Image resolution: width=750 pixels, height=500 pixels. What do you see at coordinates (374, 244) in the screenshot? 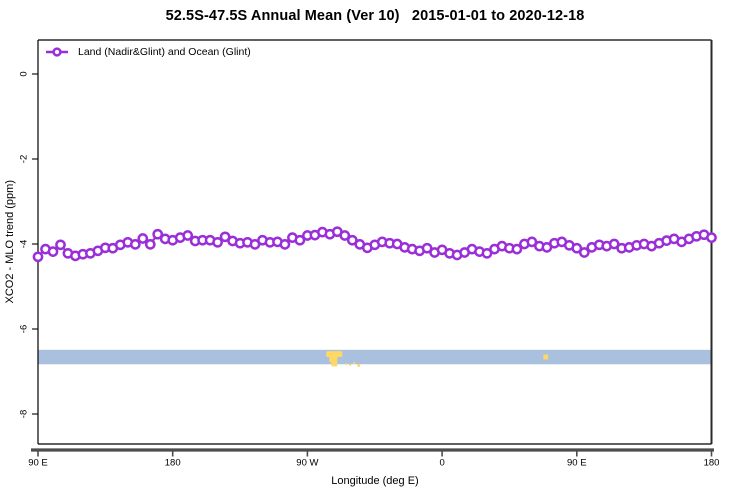
I see `series-points` at bounding box center [374, 244].